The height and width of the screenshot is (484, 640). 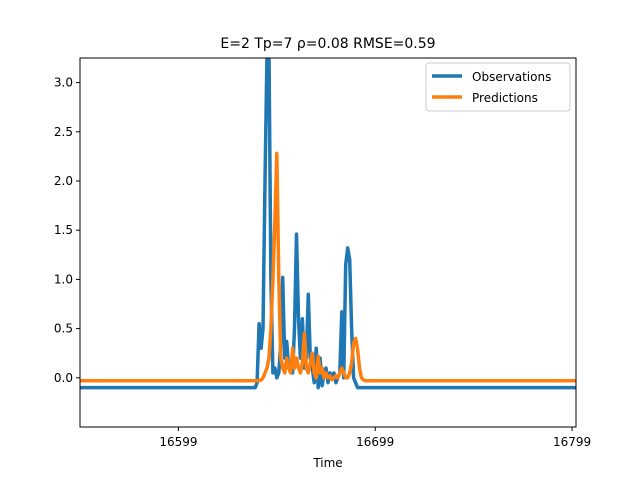 I want to click on y-axis: 0.0 0.5 1.0 1.5 2.0 2.5 3.0, so click(x=67, y=230).